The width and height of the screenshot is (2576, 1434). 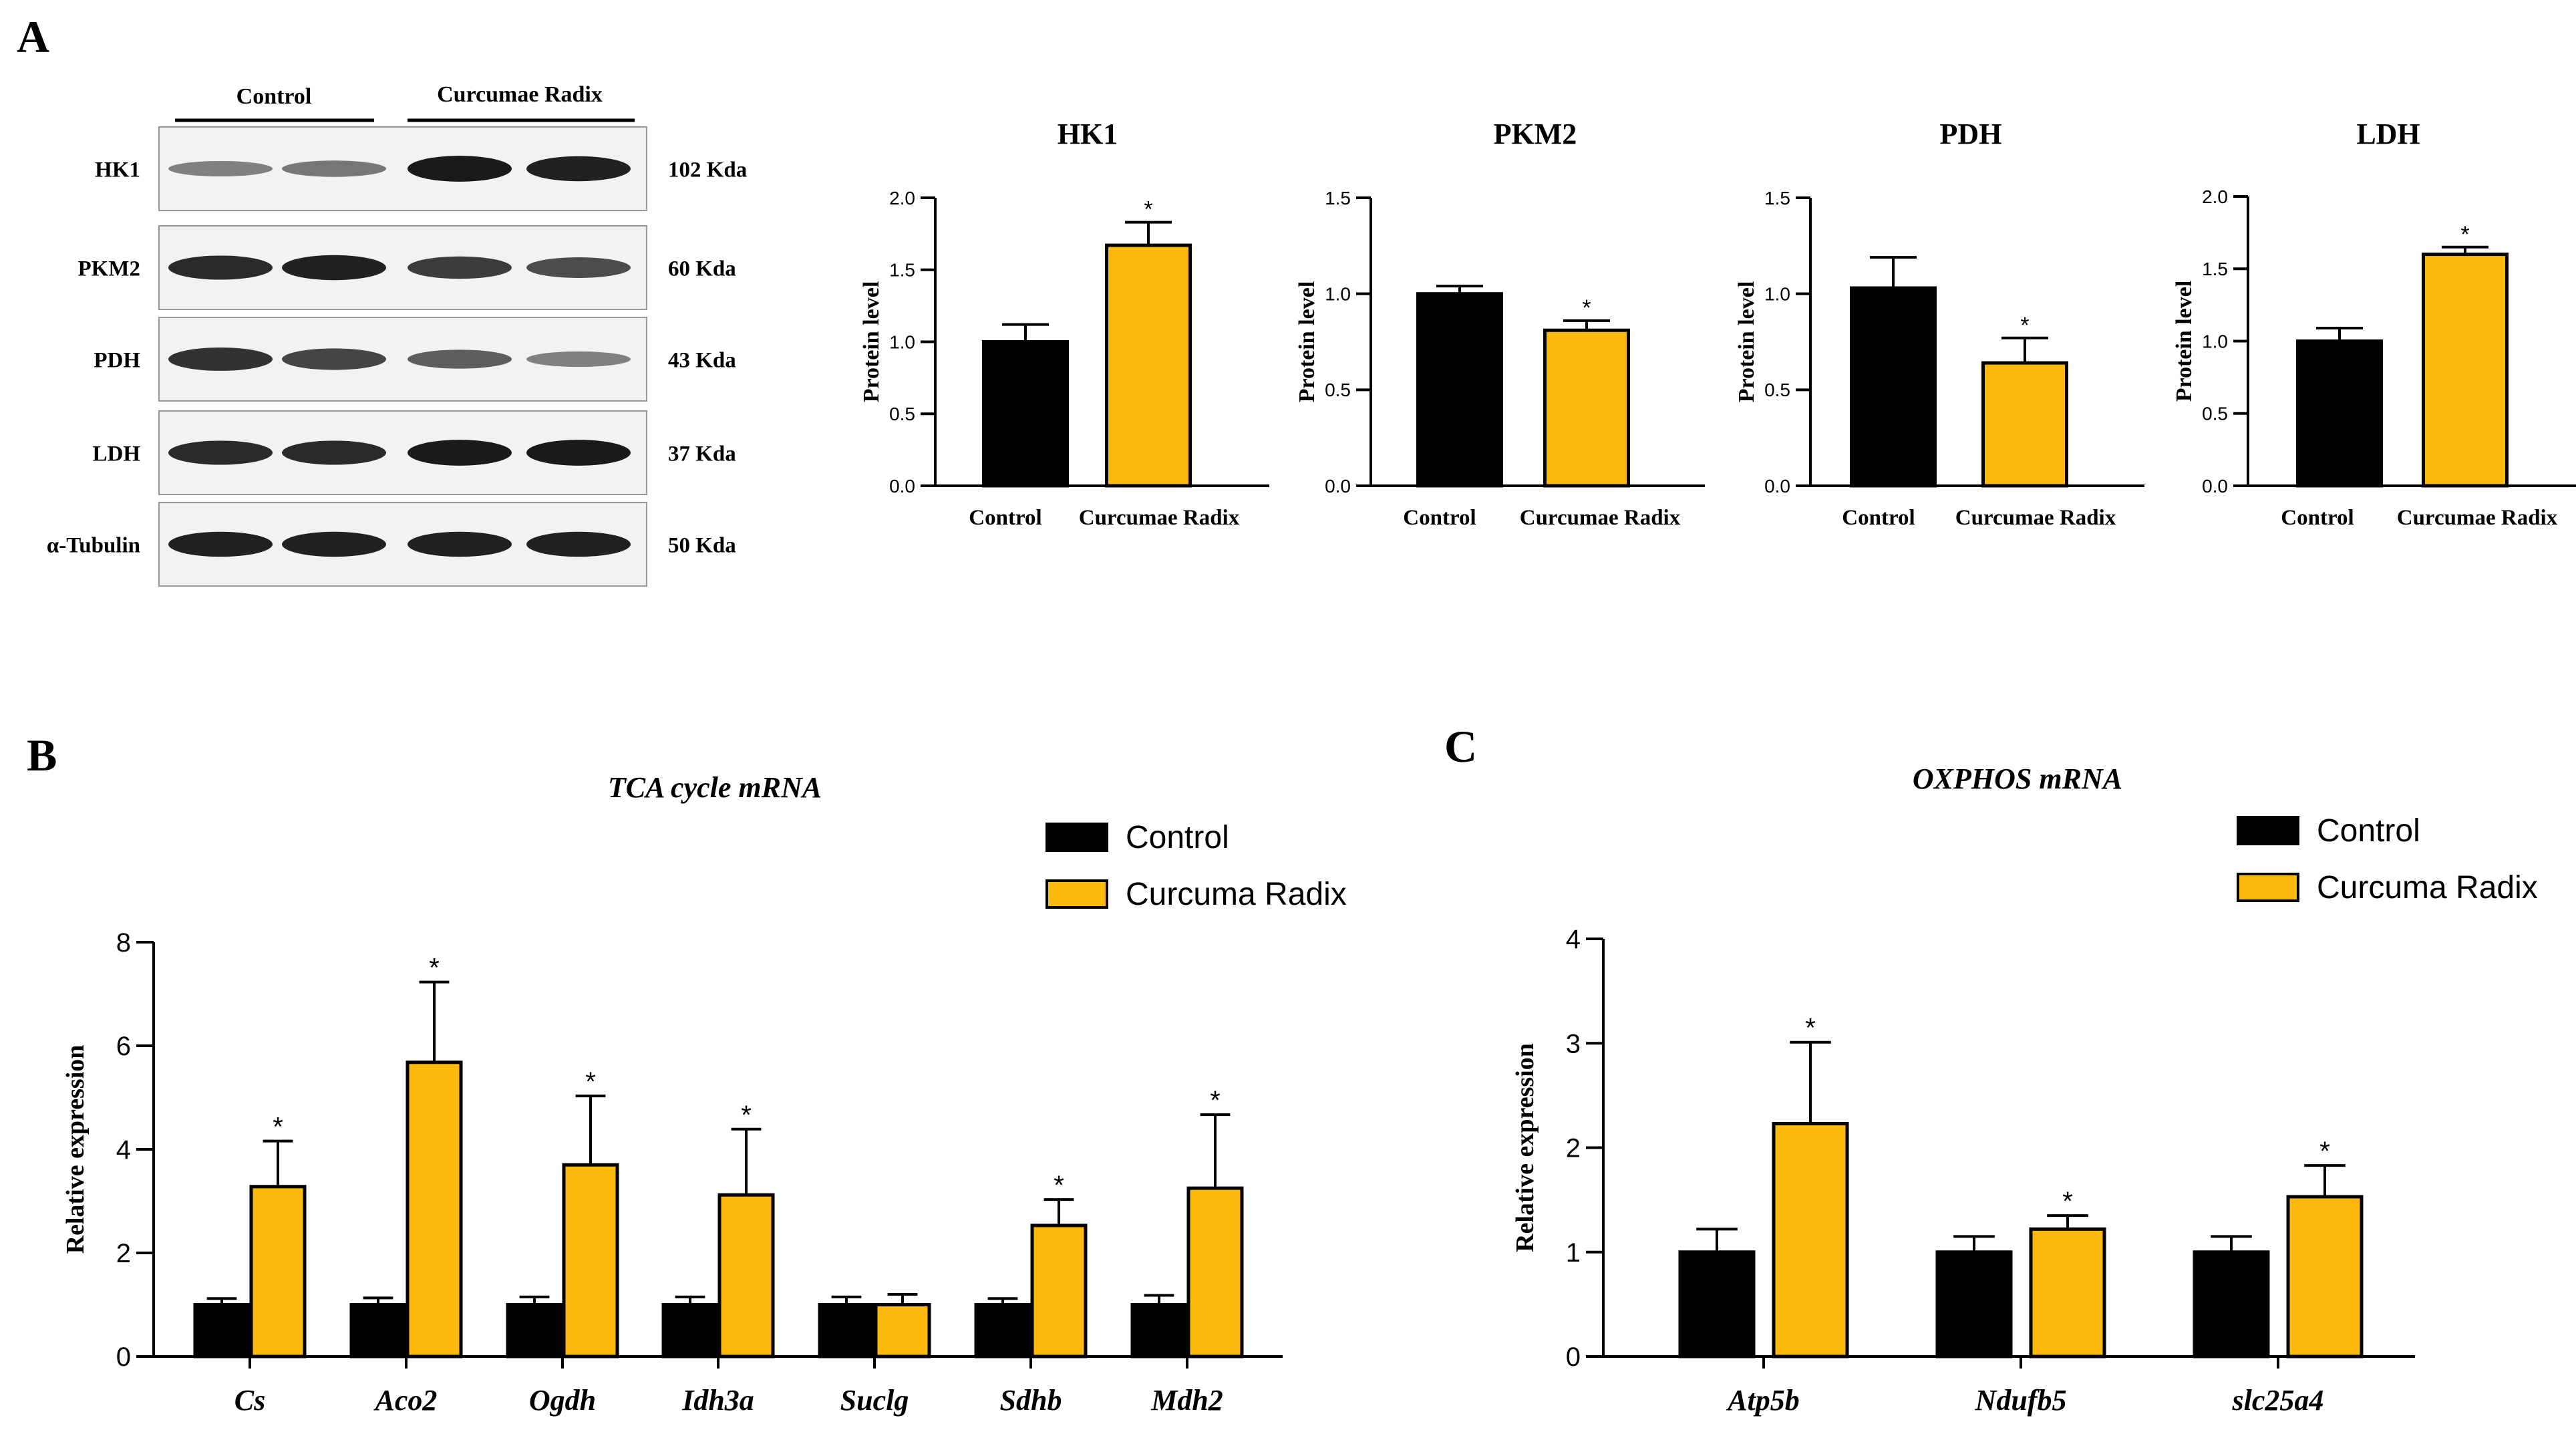 What do you see at coordinates (1573, 1148) in the screenshot?
I see `y-tick-label: 2` at bounding box center [1573, 1148].